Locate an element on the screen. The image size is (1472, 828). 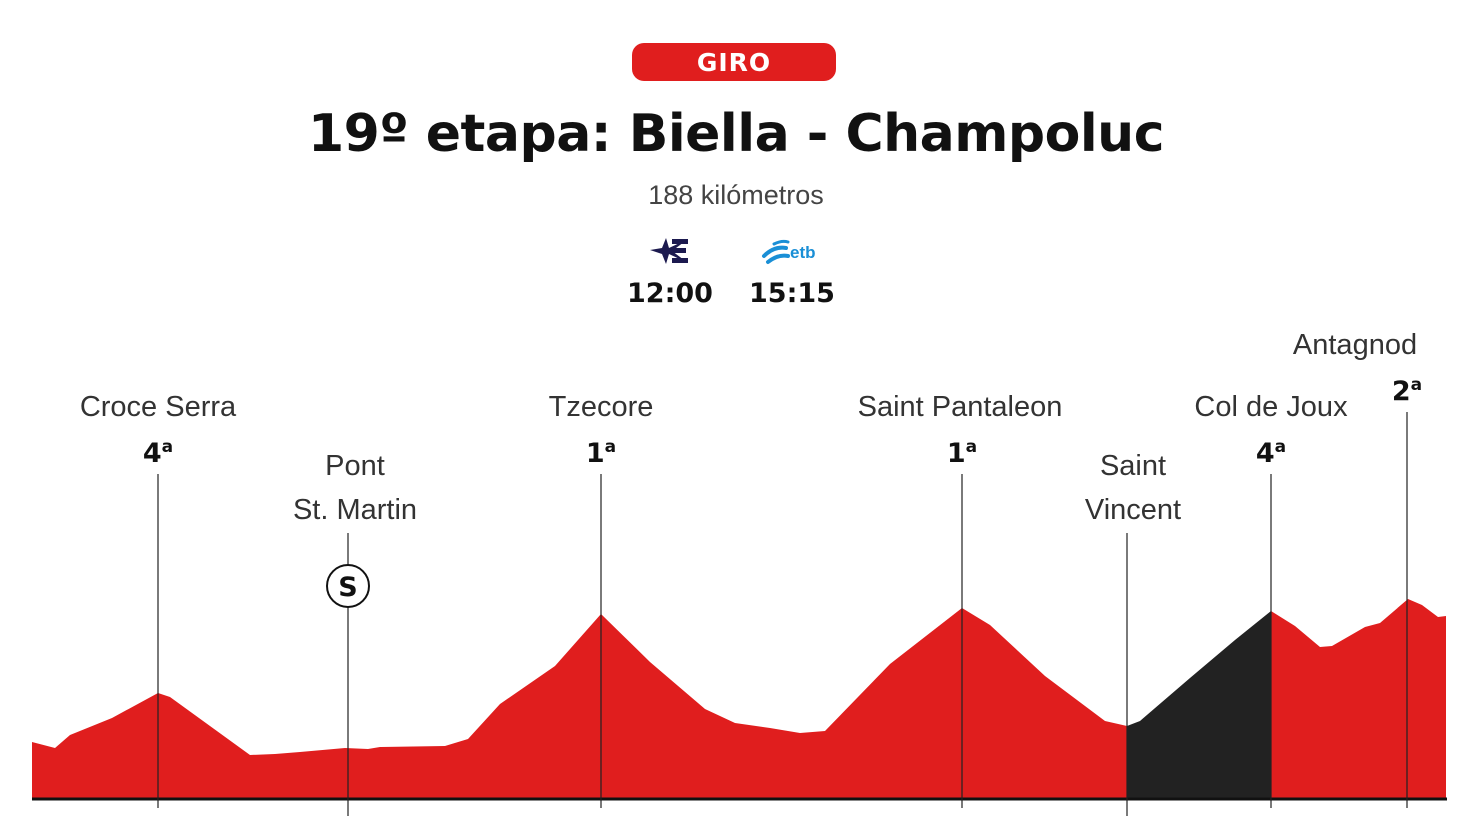
climb-name-antagnod: Antagnod is located at coordinates (1355, 345).